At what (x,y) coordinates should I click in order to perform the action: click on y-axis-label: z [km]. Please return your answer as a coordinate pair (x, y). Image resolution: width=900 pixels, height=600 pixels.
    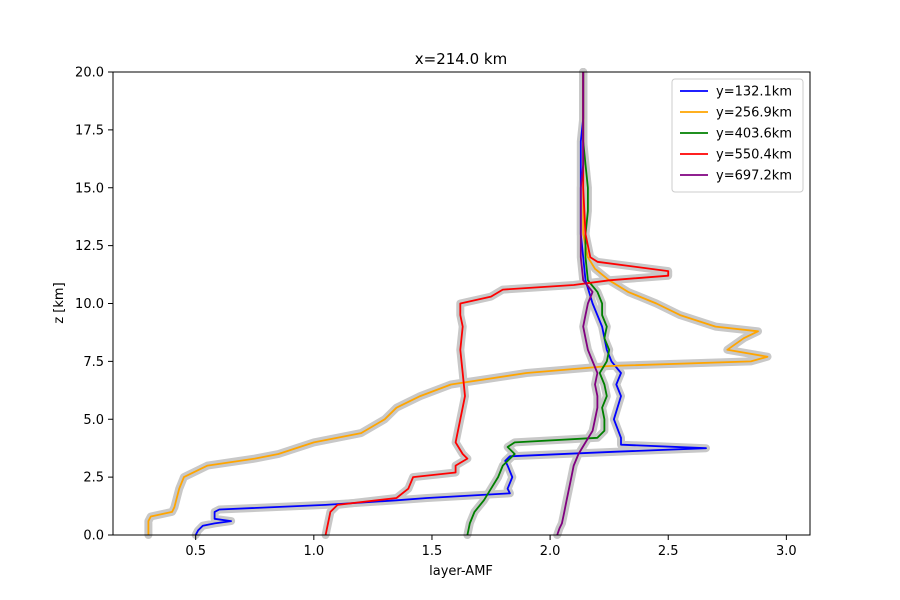
    Looking at the image, I should click on (59, 302).